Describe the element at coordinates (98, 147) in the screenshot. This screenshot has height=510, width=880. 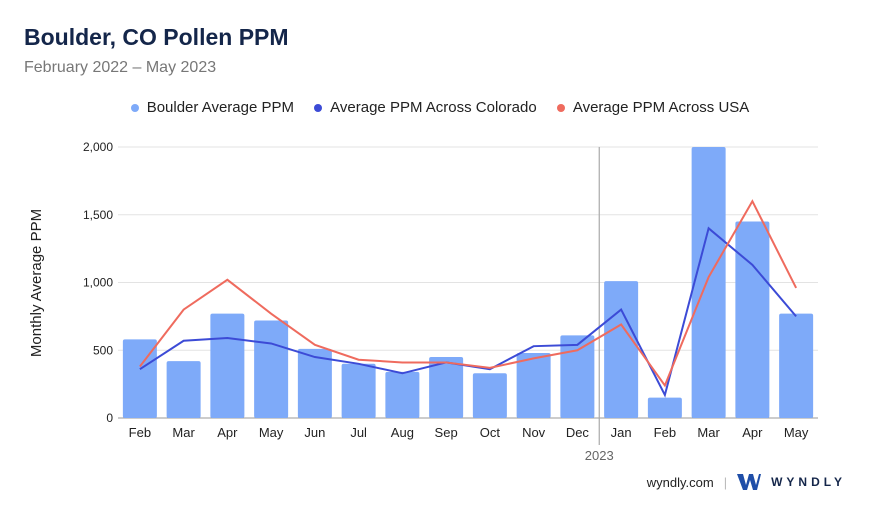
I see `y-tick-label: 2,000` at that location.